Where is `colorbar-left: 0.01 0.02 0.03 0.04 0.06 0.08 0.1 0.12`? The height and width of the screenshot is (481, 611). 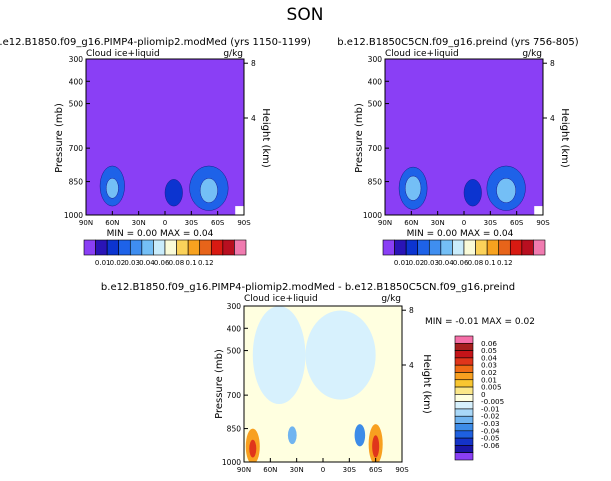 colorbar-left: 0.01 0.02 0.03 0.04 0.06 0.08 0.1 0.12 is located at coordinates (165, 253).